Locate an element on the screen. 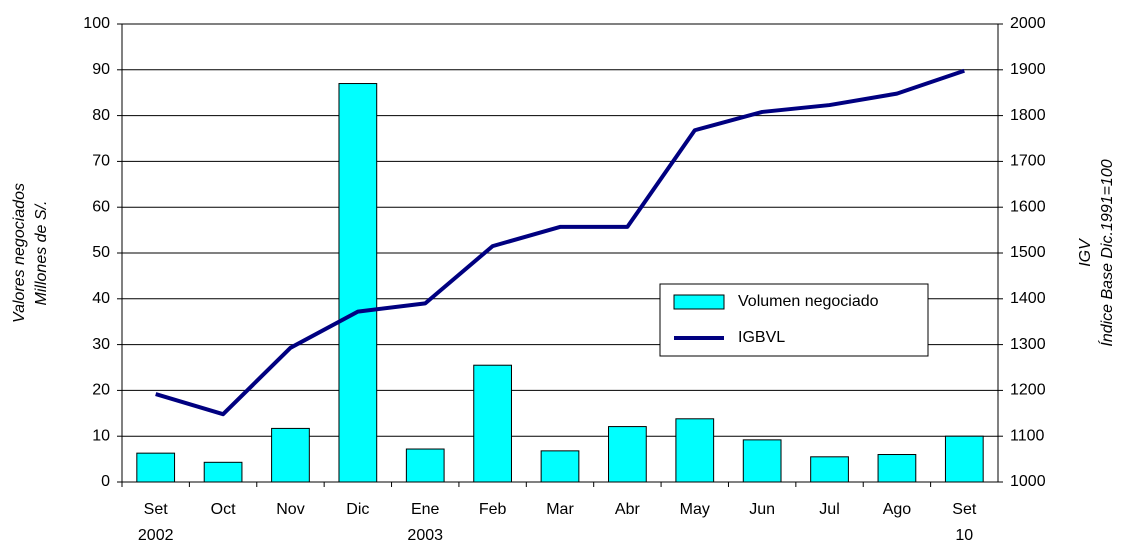  x-tick-label: May is located at coordinates (695, 509).